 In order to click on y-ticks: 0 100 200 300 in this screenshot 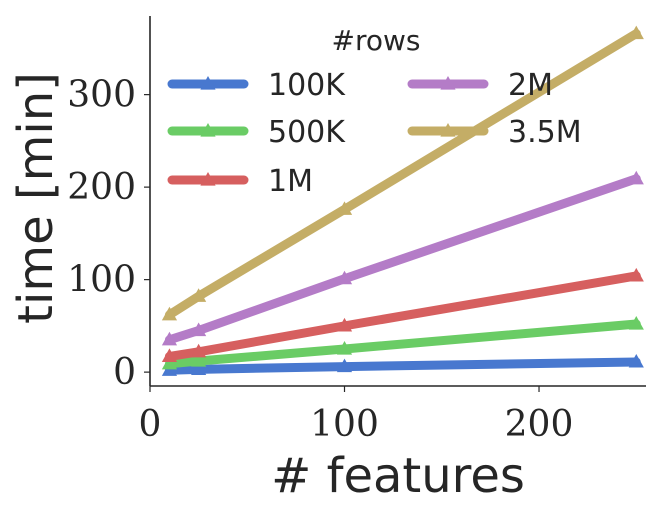, I will do `click(108, 234)`.